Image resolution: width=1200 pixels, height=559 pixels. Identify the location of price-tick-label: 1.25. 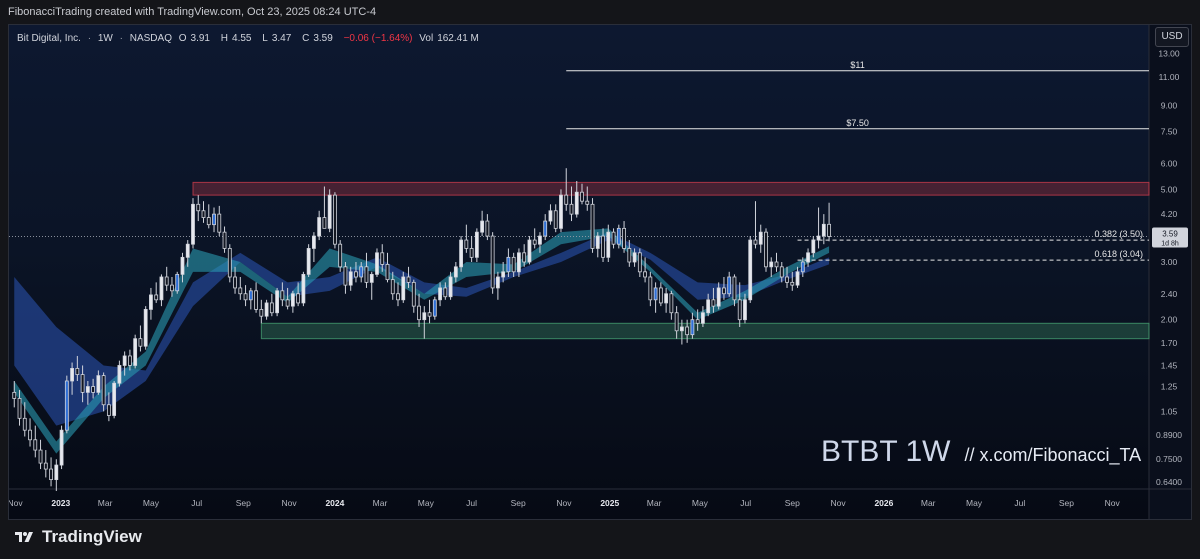
(1169, 387).